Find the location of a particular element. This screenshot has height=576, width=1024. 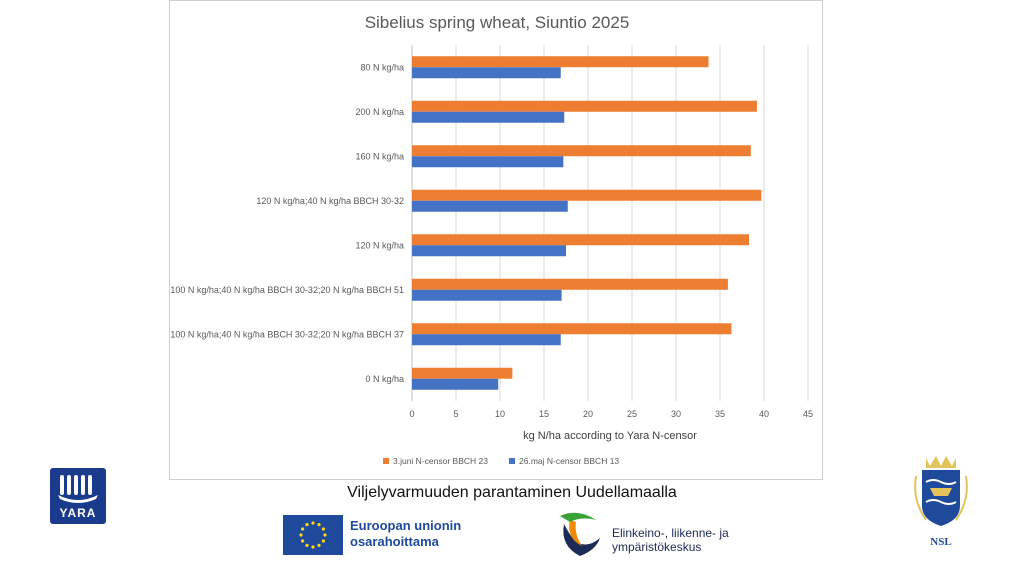

eu-flag-icon is located at coordinates (313, 535).